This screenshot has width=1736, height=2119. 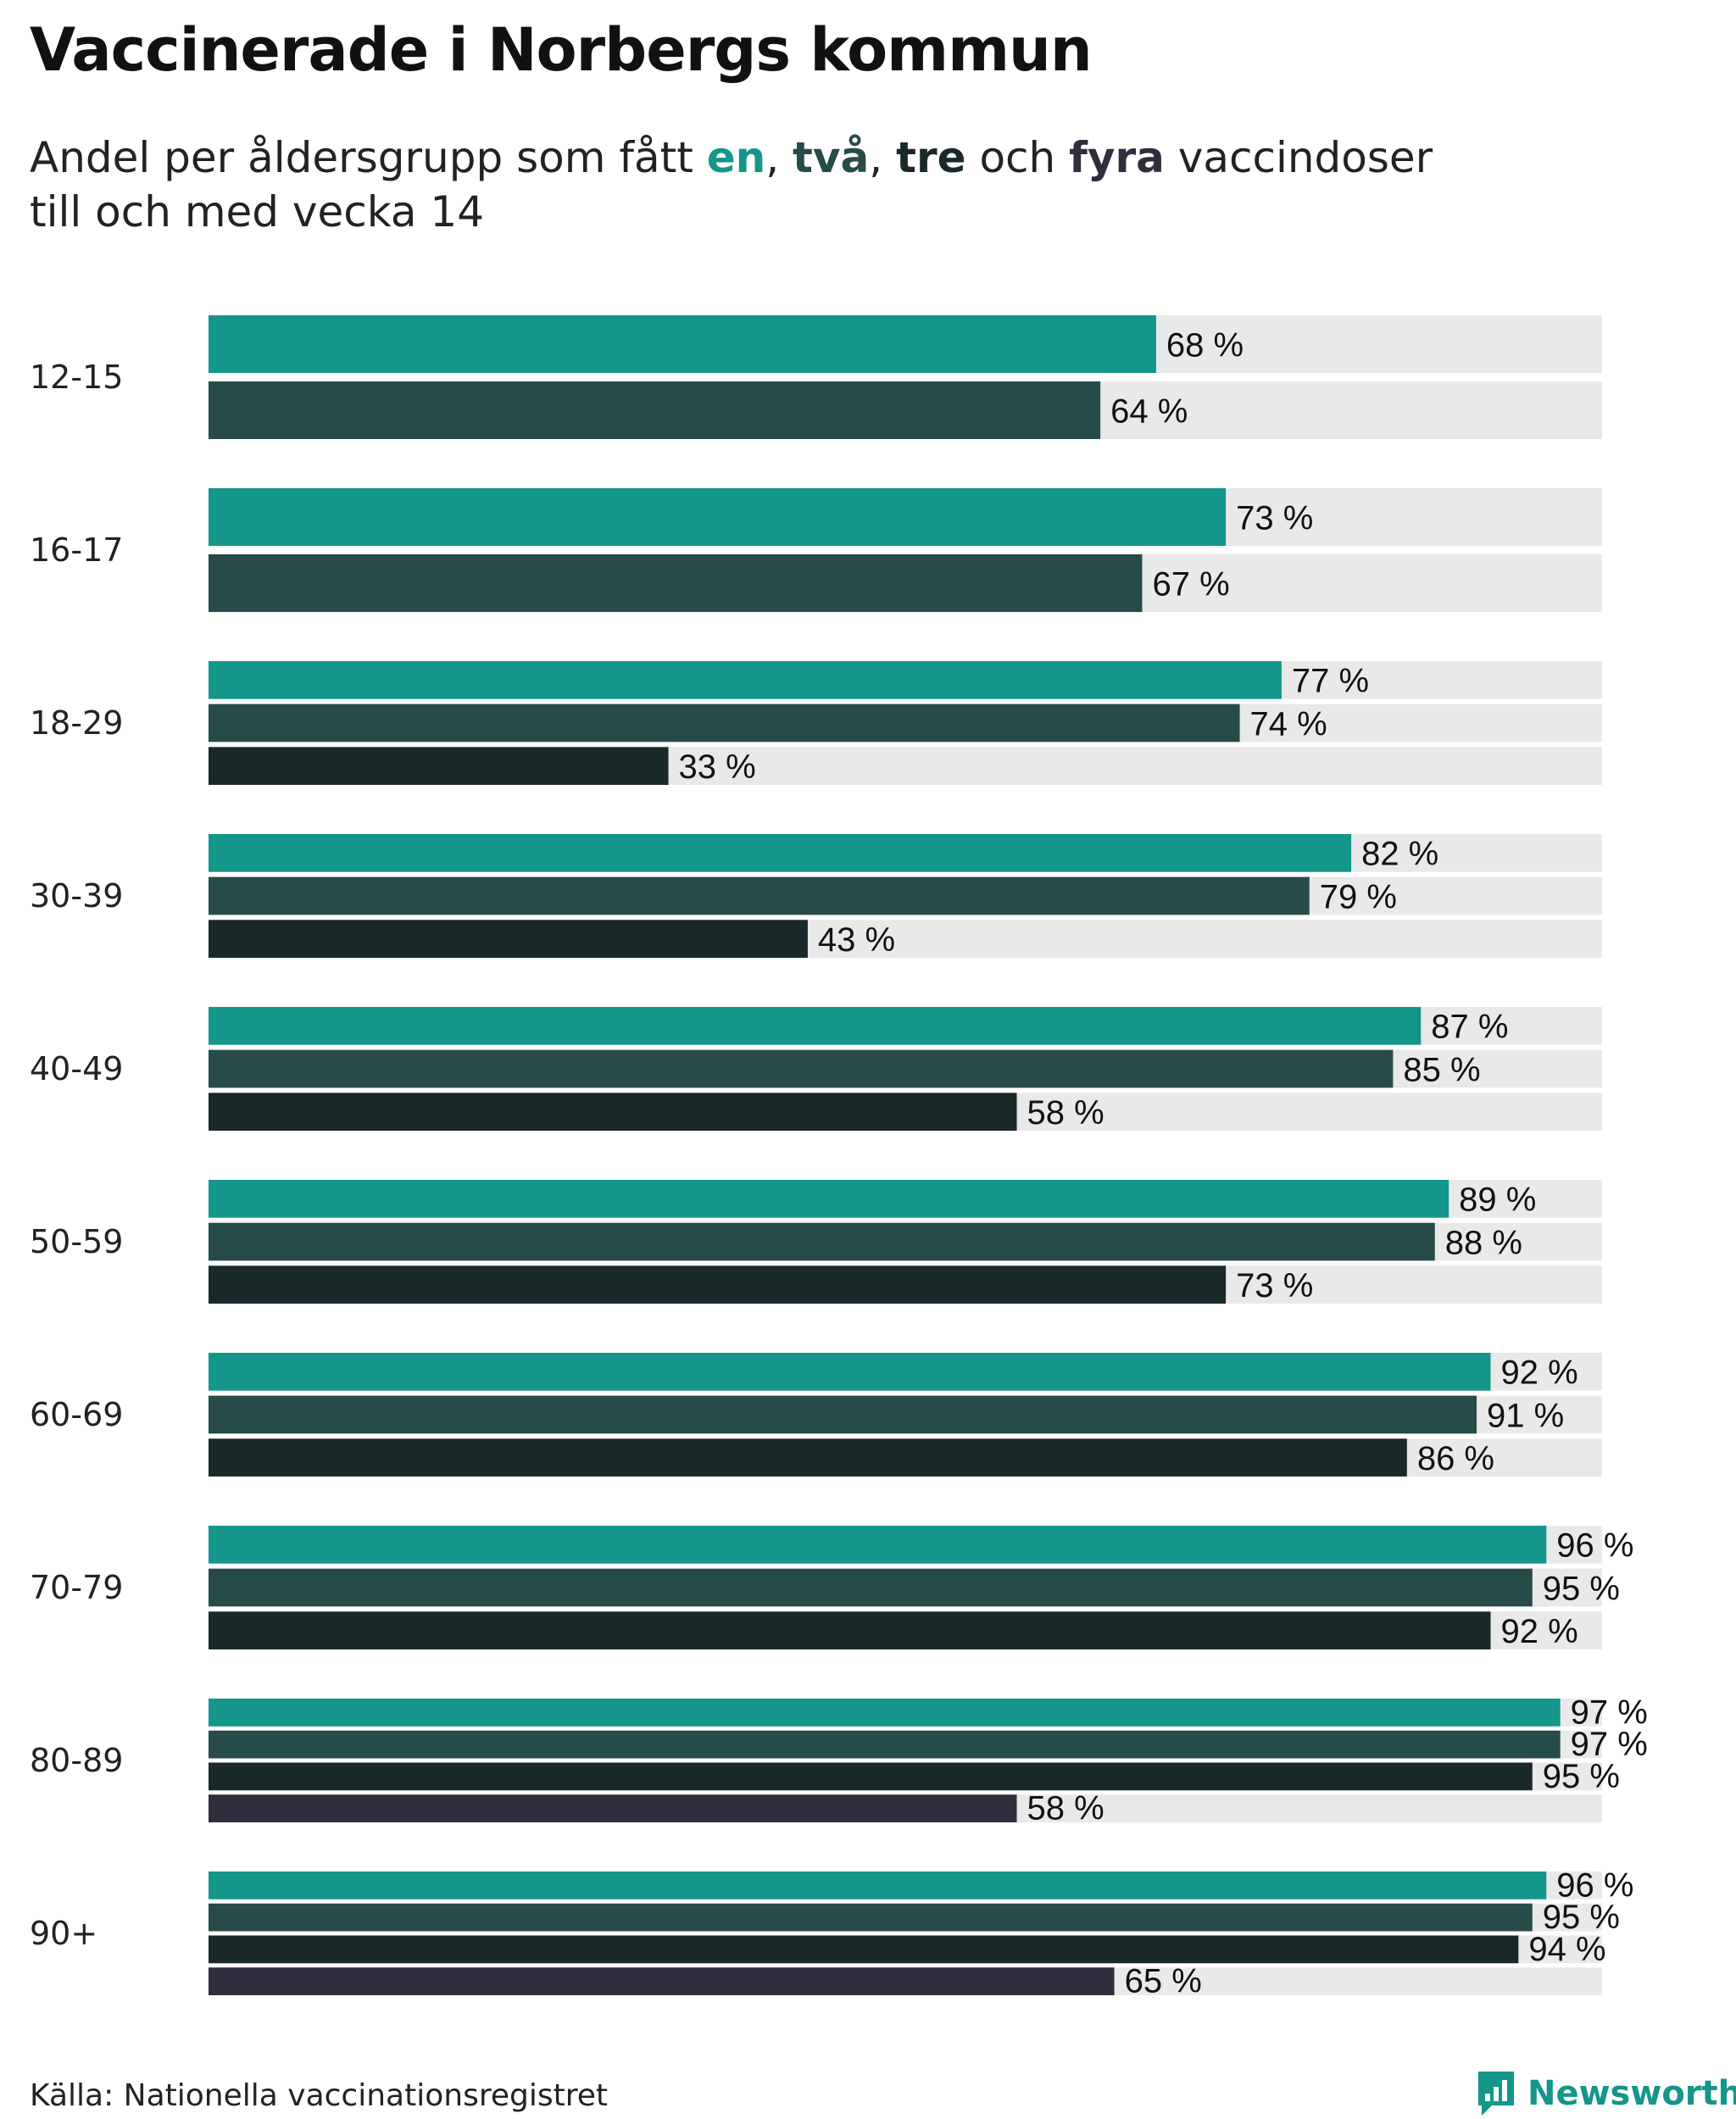 I want to click on value-label: 89 %, so click(x=1497, y=1201).